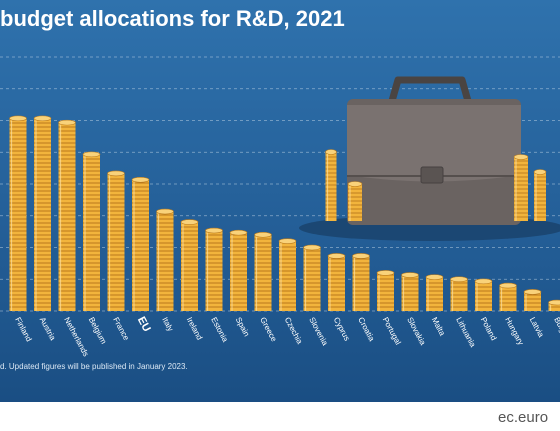 The height and width of the screenshot is (431, 560). Describe the element at coordinates (144, 324) in the screenshot. I see `tick-label: EU` at that location.